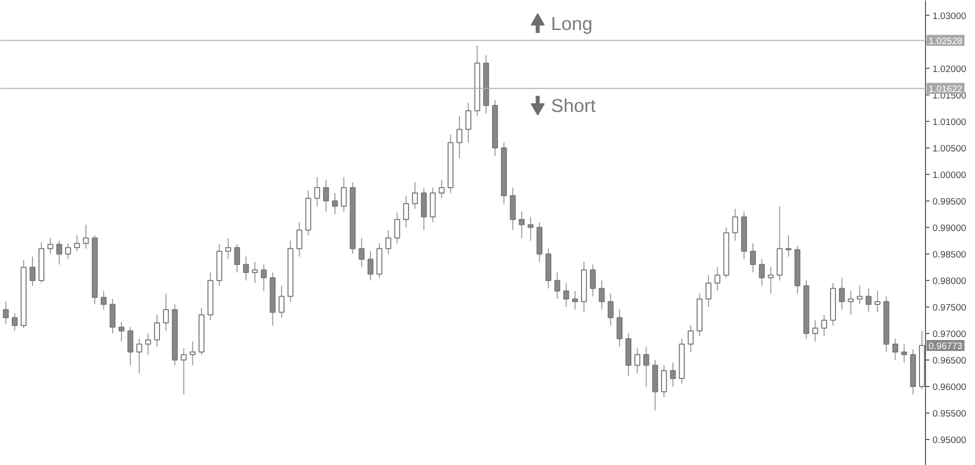 The width and height of the screenshot is (975, 465). What do you see at coordinates (949, 413) in the screenshot?
I see `y-tick-label: 0.95500` at bounding box center [949, 413].